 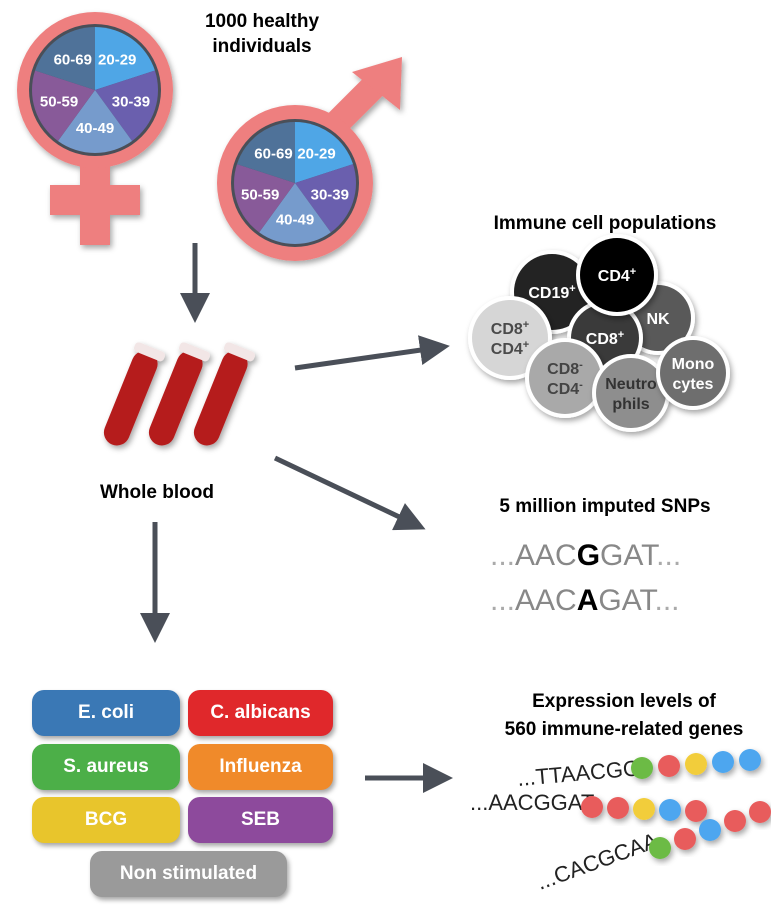 What do you see at coordinates (631, 384) in the screenshot?
I see `svg-text: Neutro` at bounding box center [631, 384].